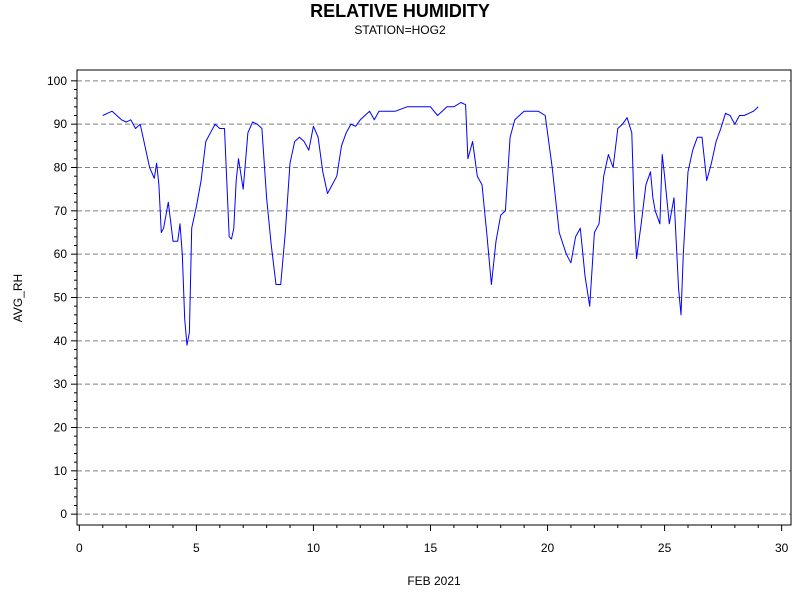 The image size is (800, 600). Describe the element at coordinates (400, 30) in the screenshot. I see `chart-subtitle: STATION=HOG2` at that location.